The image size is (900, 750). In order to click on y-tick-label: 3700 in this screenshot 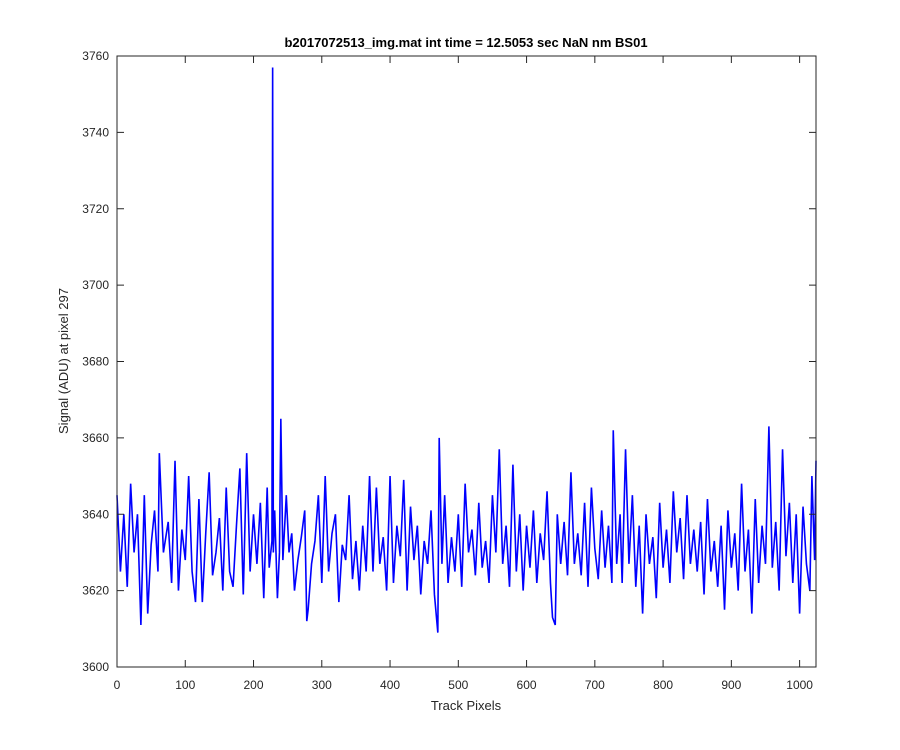, I will do `click(95, 285)`.